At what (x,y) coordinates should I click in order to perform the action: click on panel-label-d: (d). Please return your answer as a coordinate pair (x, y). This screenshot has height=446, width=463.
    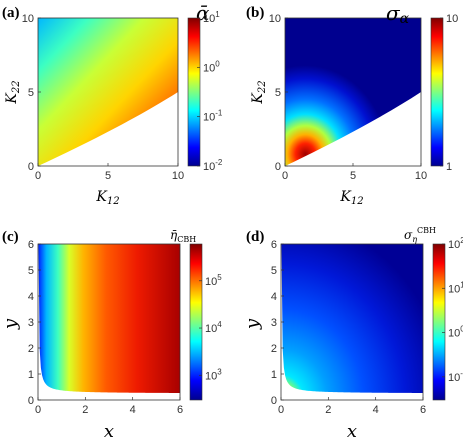
    Looking at the image, I should click on (255, 237).